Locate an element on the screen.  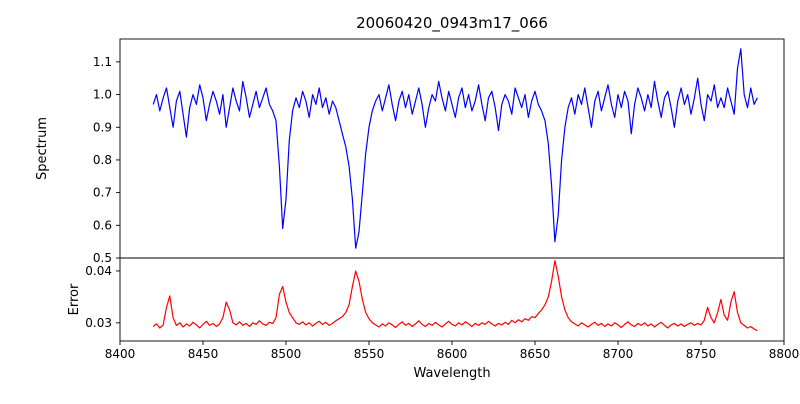
xtick-label: 8700 is located at coordinates (618, 354).